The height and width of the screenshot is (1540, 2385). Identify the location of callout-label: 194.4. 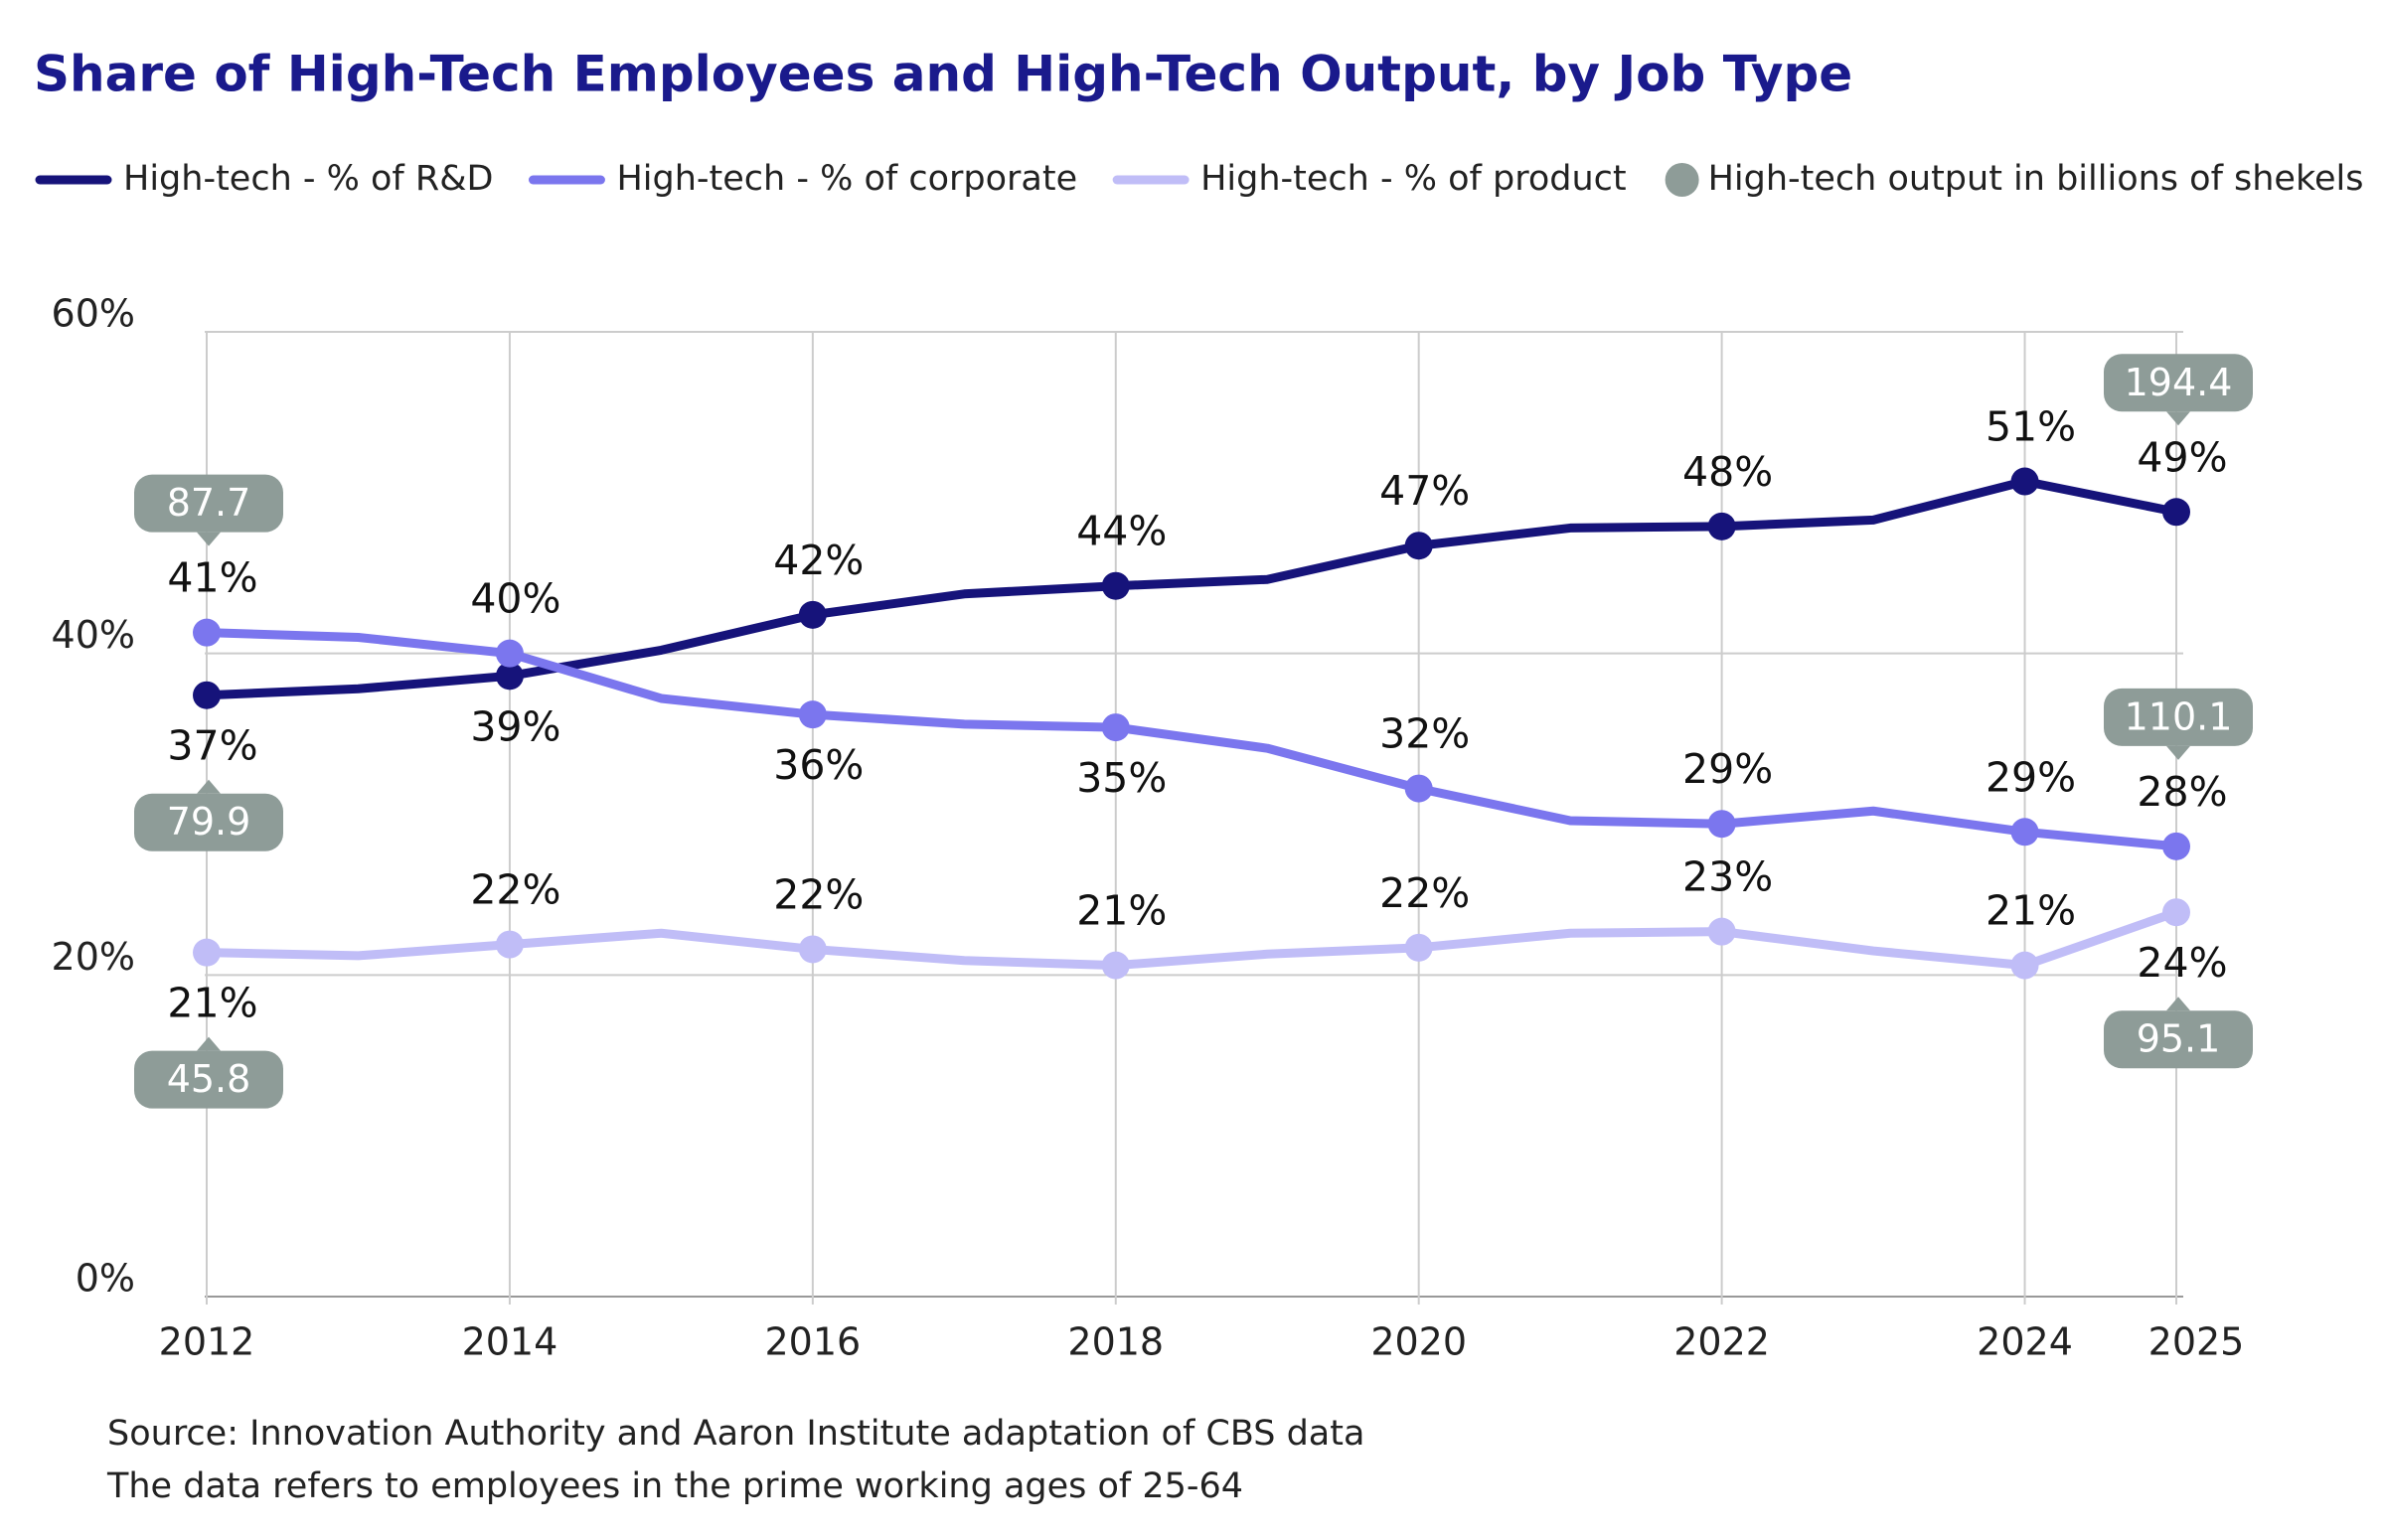
(2179, 382).